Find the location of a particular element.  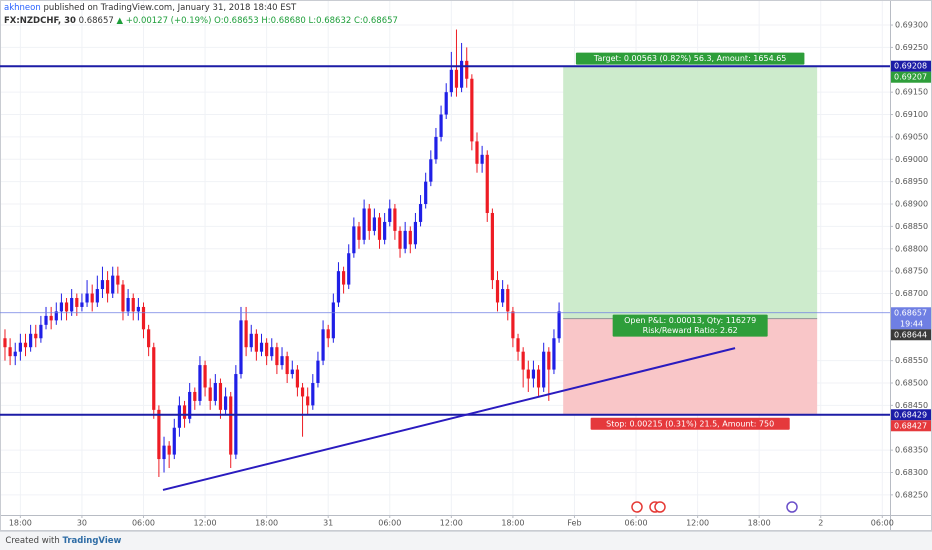

y-tick-label: 0.69000 is located at coordinates (911, 159).